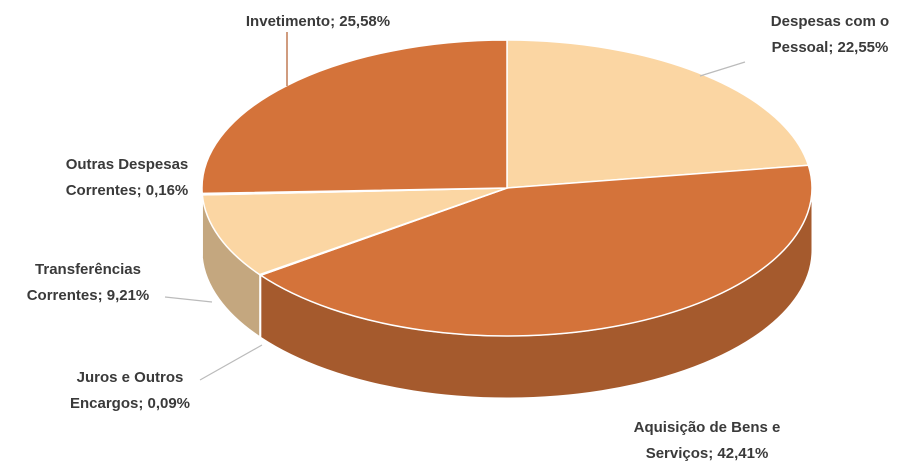 The width and height of the screenshot is (904, 463). I want to click on data-label: Pessoal; 22,55%, so click(830, 47).